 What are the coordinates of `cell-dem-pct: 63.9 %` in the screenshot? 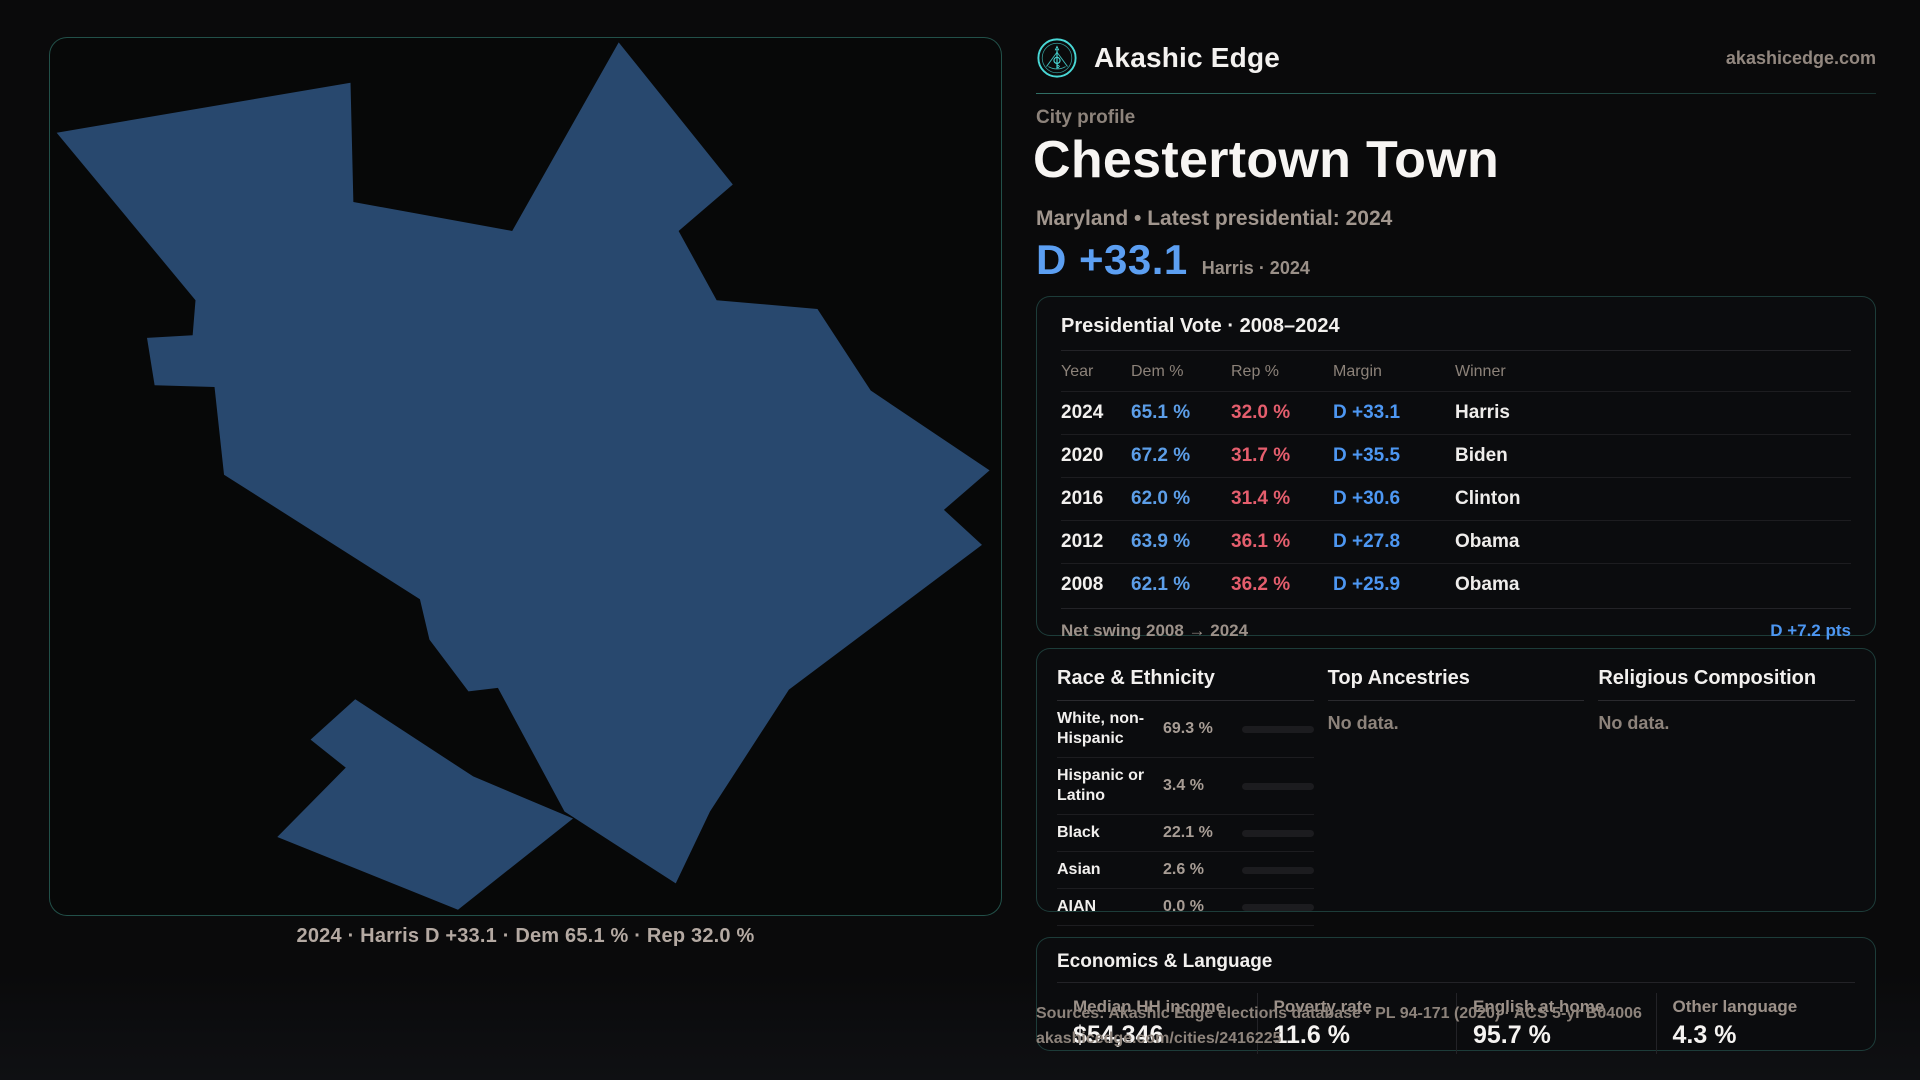 It's located at (1161, 541).